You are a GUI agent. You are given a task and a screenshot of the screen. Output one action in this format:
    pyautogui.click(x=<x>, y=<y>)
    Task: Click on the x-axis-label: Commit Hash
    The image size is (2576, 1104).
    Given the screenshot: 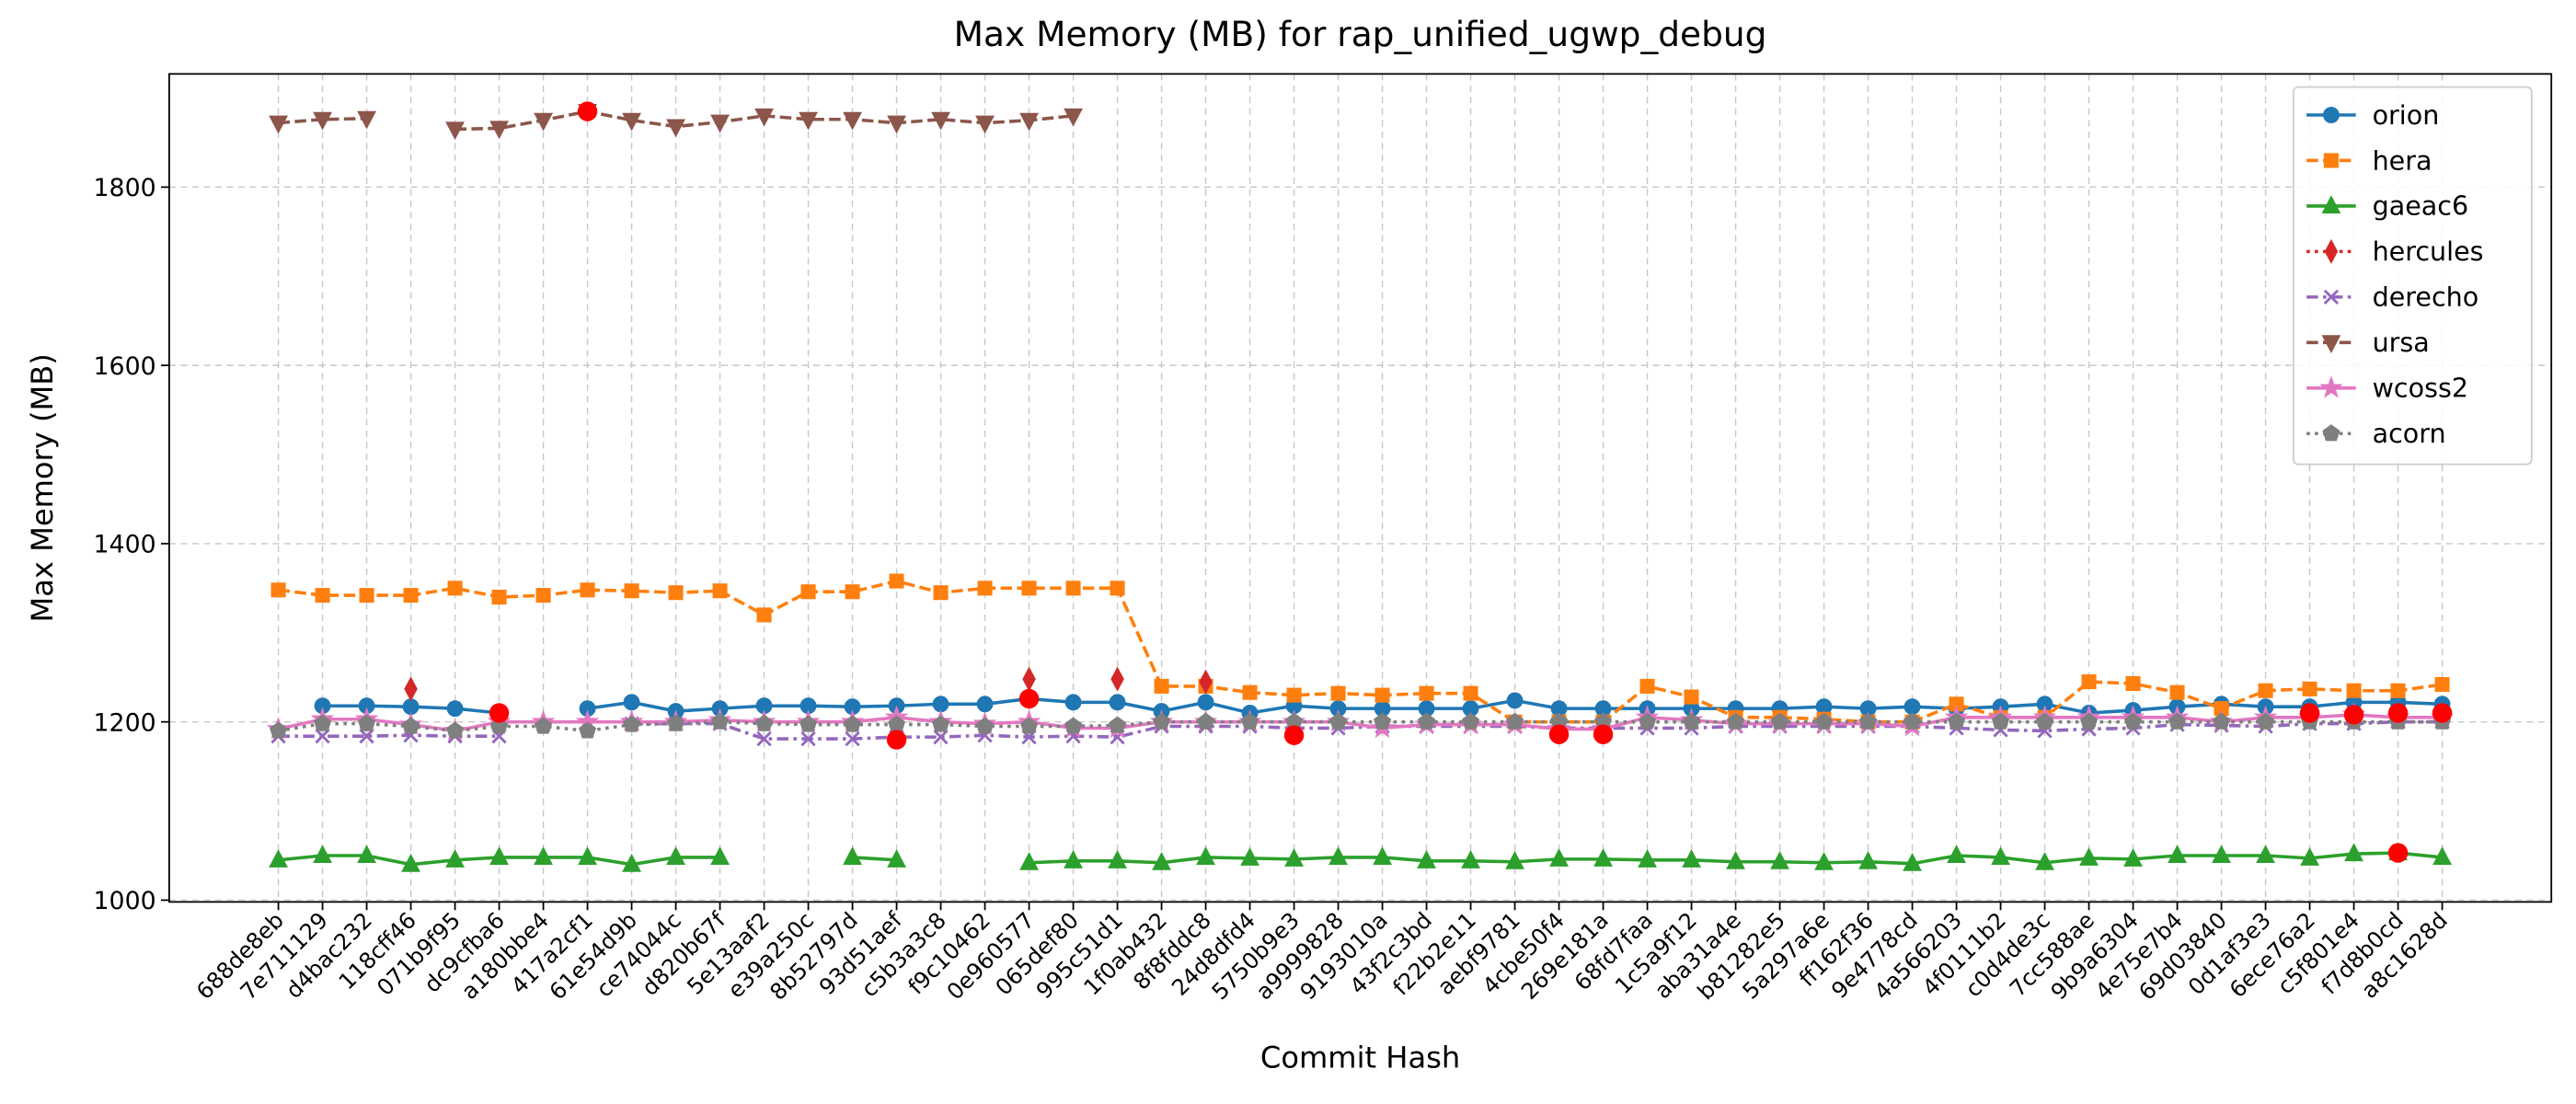 What is the action you would take?
    pyautogui.click(x=1360, y=1058)
    